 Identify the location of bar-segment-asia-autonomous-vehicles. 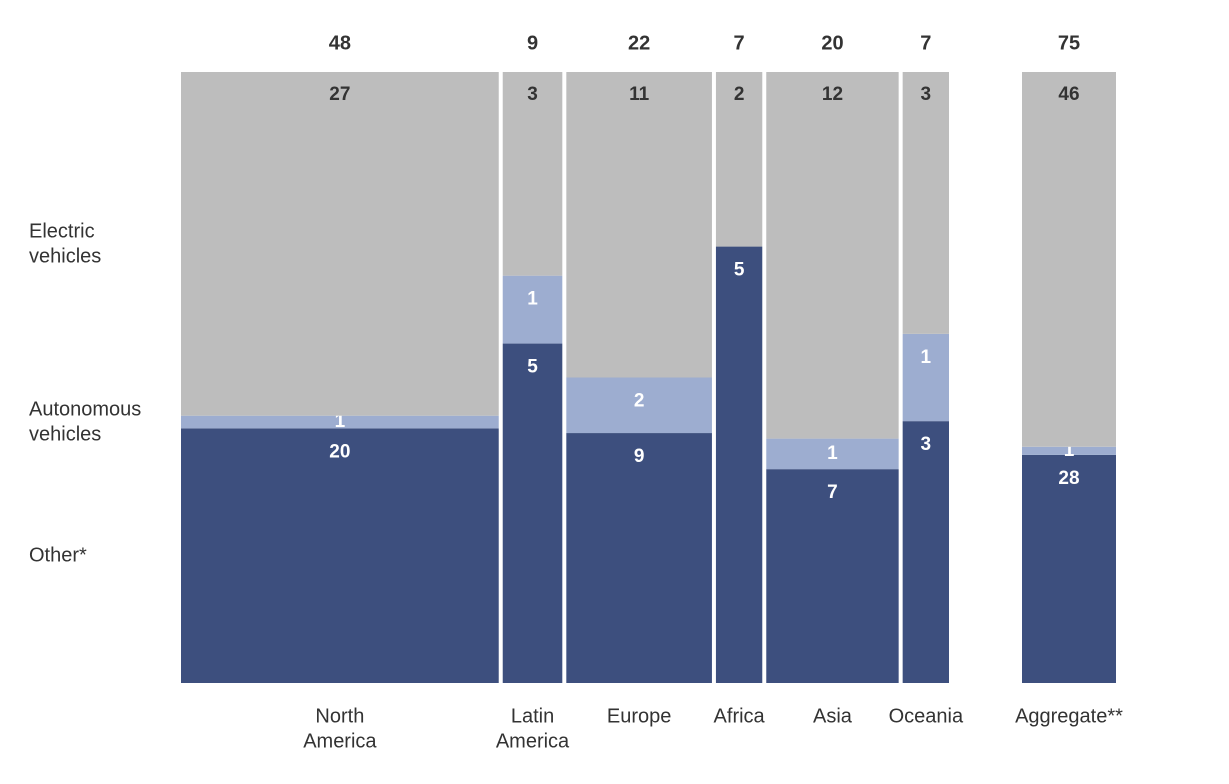
(832, 454).